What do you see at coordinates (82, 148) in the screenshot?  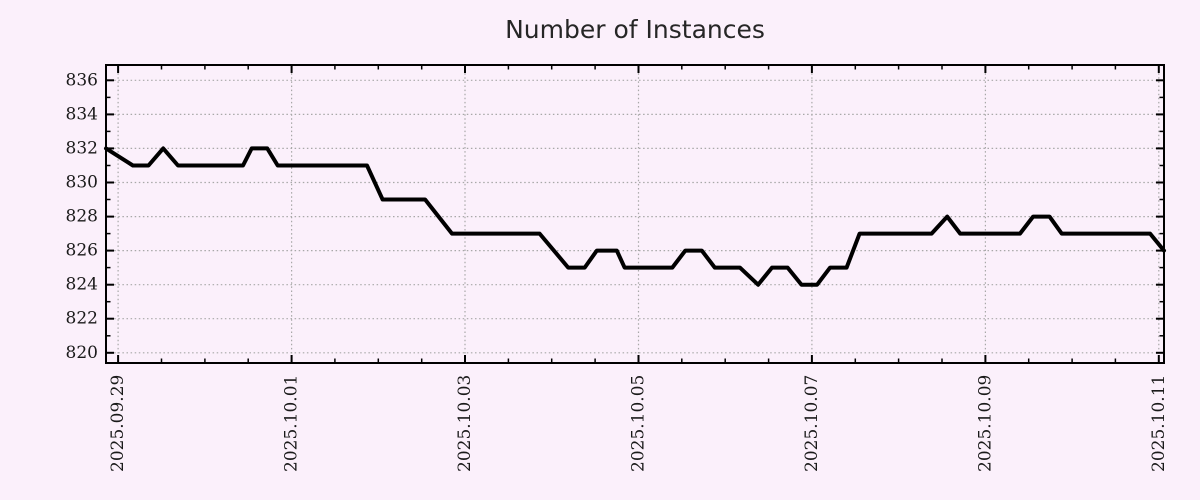 I see `y-tick-label: 832` at bounding box center [82, 148].